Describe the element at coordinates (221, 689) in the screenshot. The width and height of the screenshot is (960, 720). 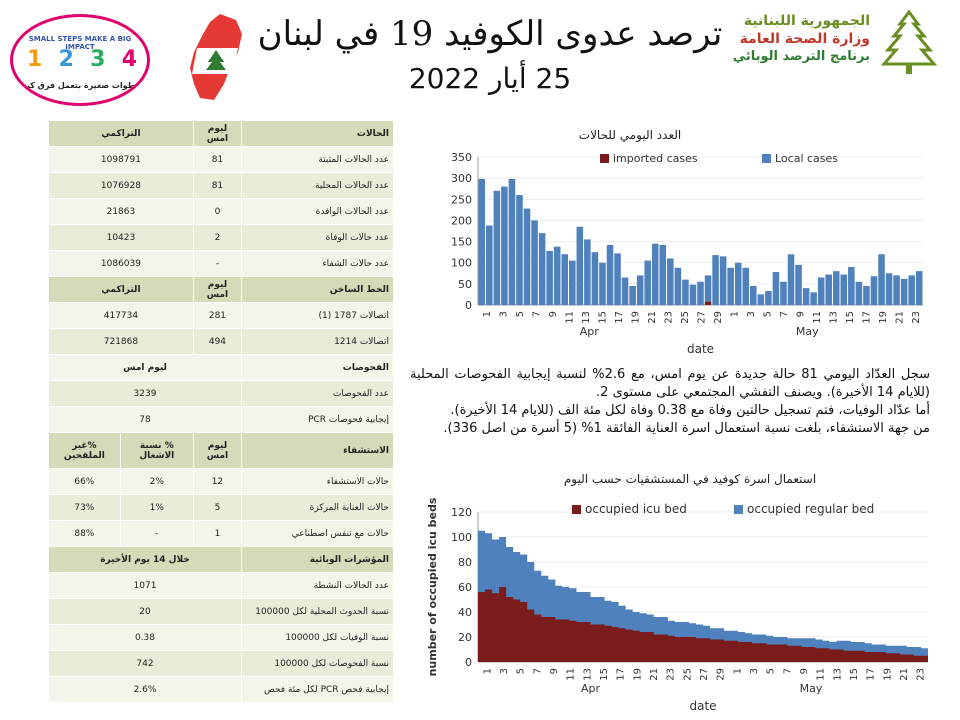
I see `table-row: إيجابية فحص PCR لكل مئة فحص 2.6%` at that location.